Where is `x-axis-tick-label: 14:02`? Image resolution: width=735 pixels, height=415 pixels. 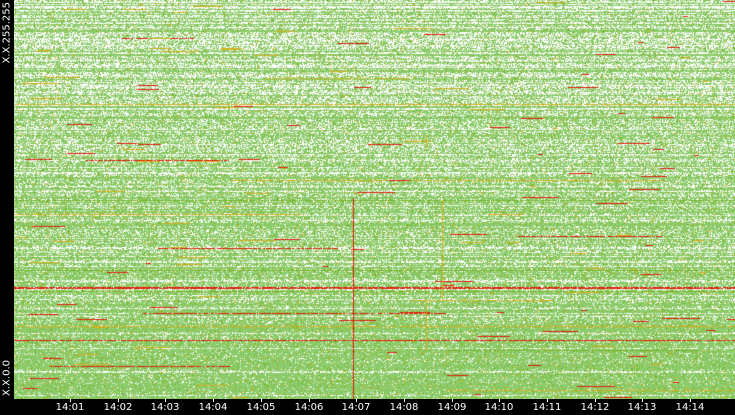
x-axis-tick-label: 14:02 is located at coordinates (118, 407).